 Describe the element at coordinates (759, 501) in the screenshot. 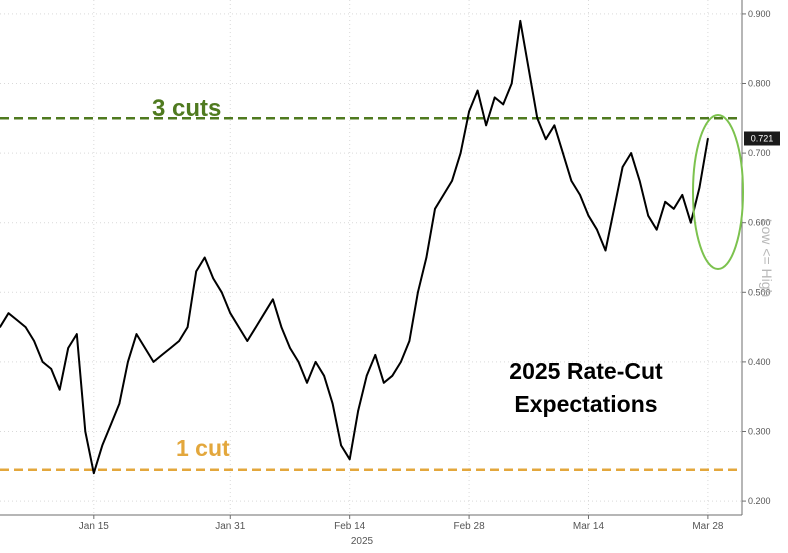

I see `y-tick-label: 0.200` at that location.